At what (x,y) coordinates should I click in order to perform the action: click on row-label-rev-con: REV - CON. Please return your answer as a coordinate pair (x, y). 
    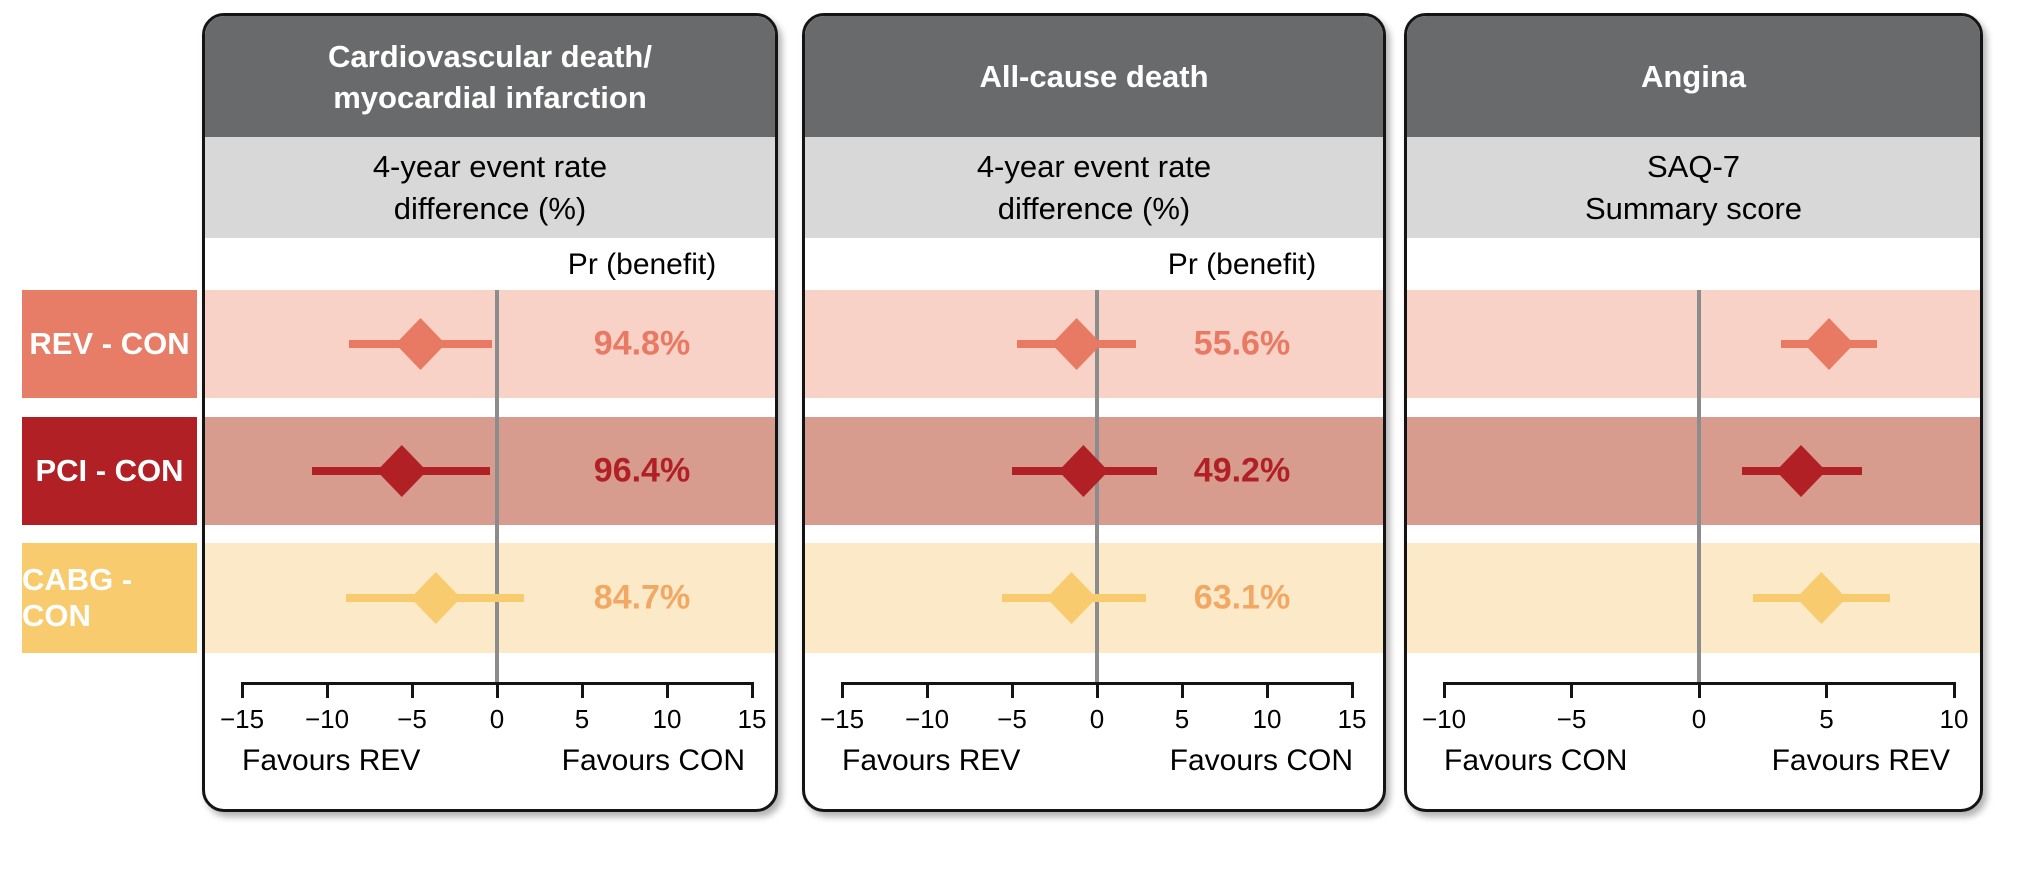
    Looking at the image, I should click on (109, 344).